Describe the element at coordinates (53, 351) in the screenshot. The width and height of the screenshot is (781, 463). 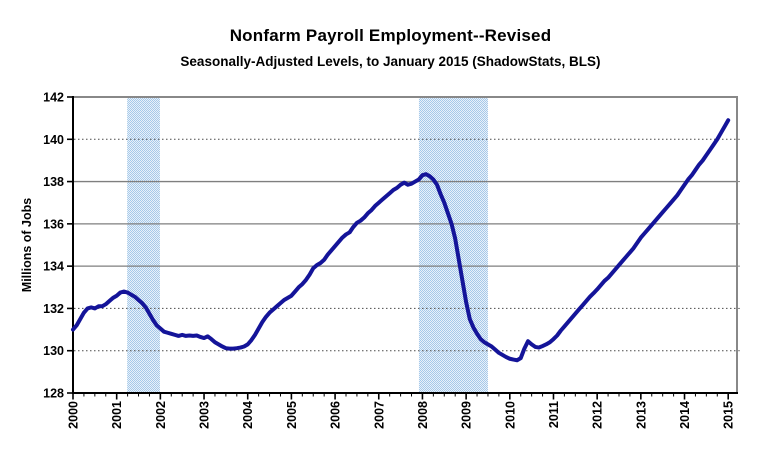
I see `y-tick-label: 130` at that location.